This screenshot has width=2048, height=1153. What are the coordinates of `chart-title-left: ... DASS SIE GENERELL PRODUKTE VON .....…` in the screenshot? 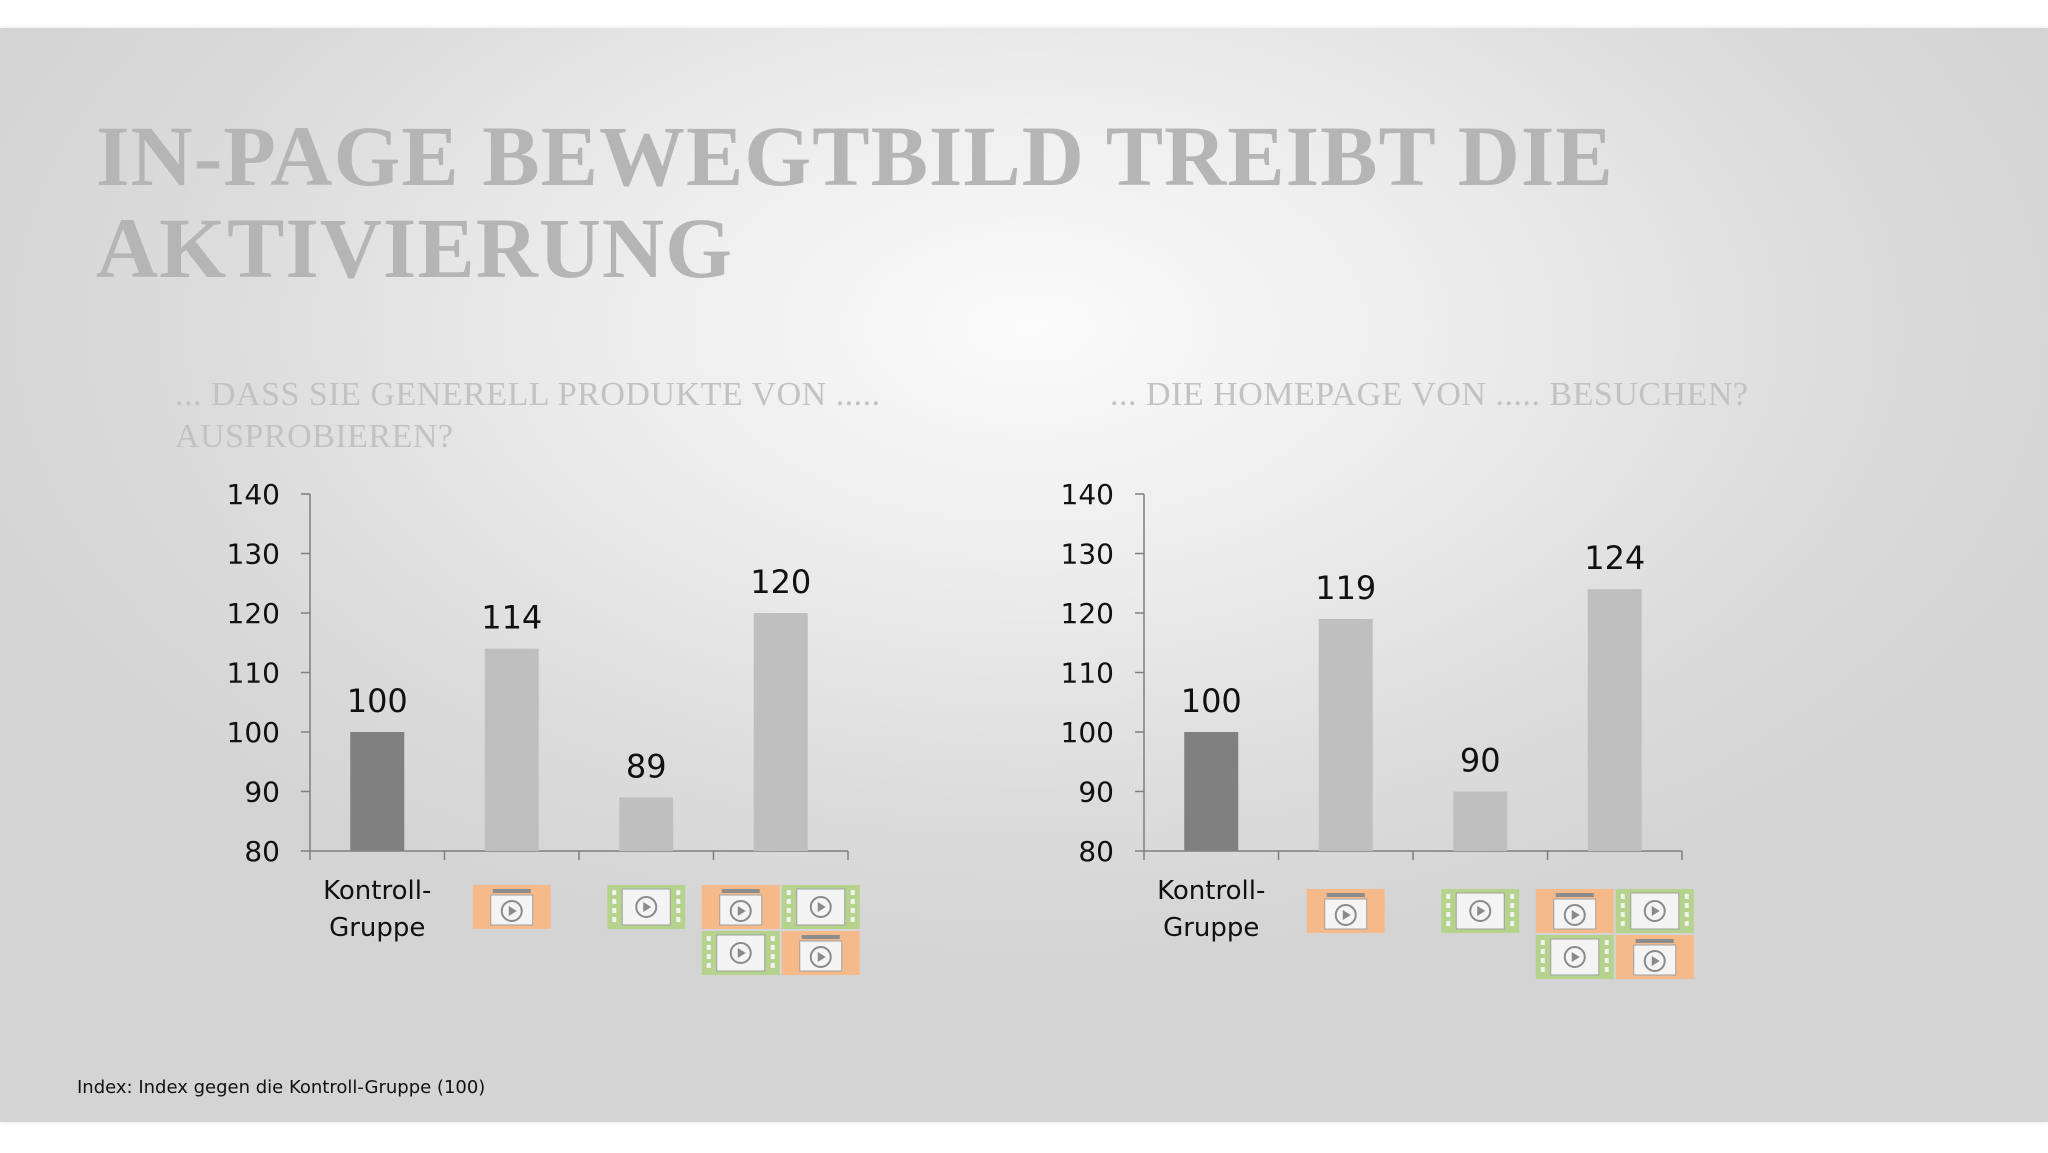 It's located at (528, 415).